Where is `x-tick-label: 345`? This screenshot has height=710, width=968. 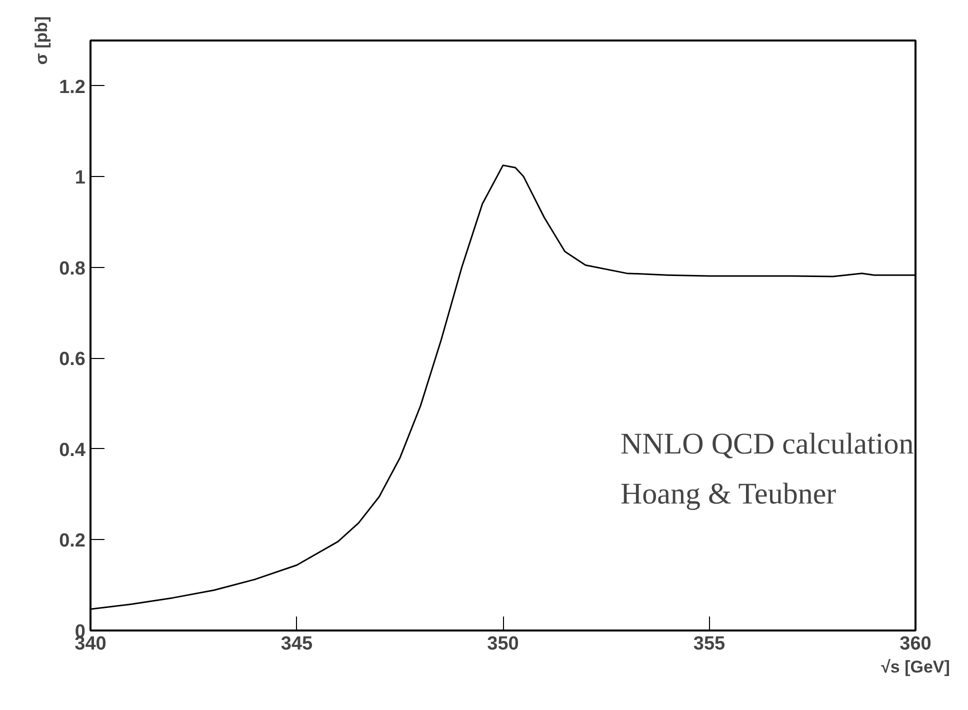 x-tick-label: 345 is located at coordinates (297, 644).